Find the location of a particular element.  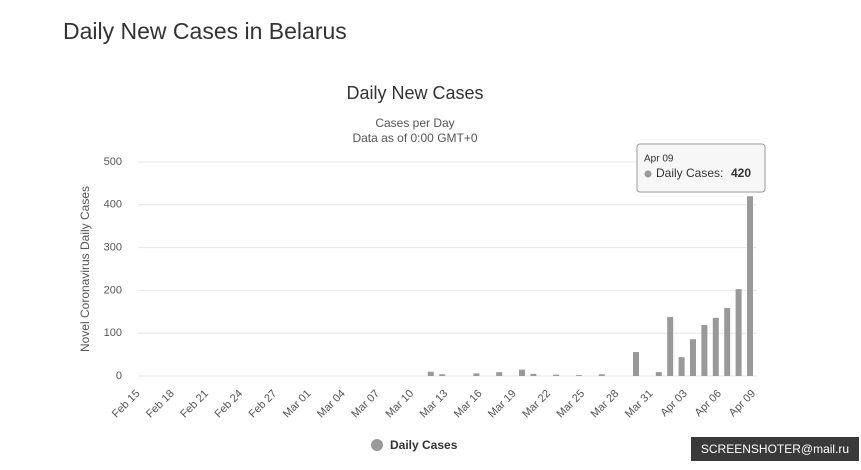

tooltip-value: 420 is located at coordinates (741, 173).